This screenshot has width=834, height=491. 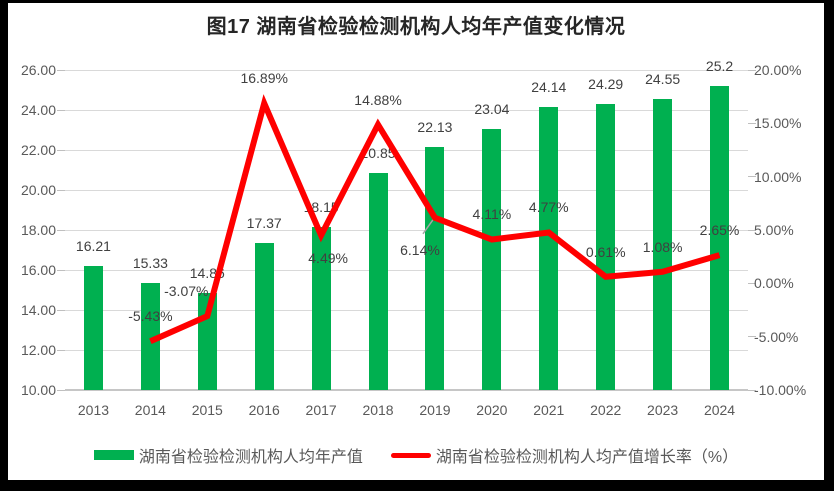 What do you see at coordinates (420, 249) in the screenshot?
I see `line-value-label: 6.14%` at bounding box center [420, 249].